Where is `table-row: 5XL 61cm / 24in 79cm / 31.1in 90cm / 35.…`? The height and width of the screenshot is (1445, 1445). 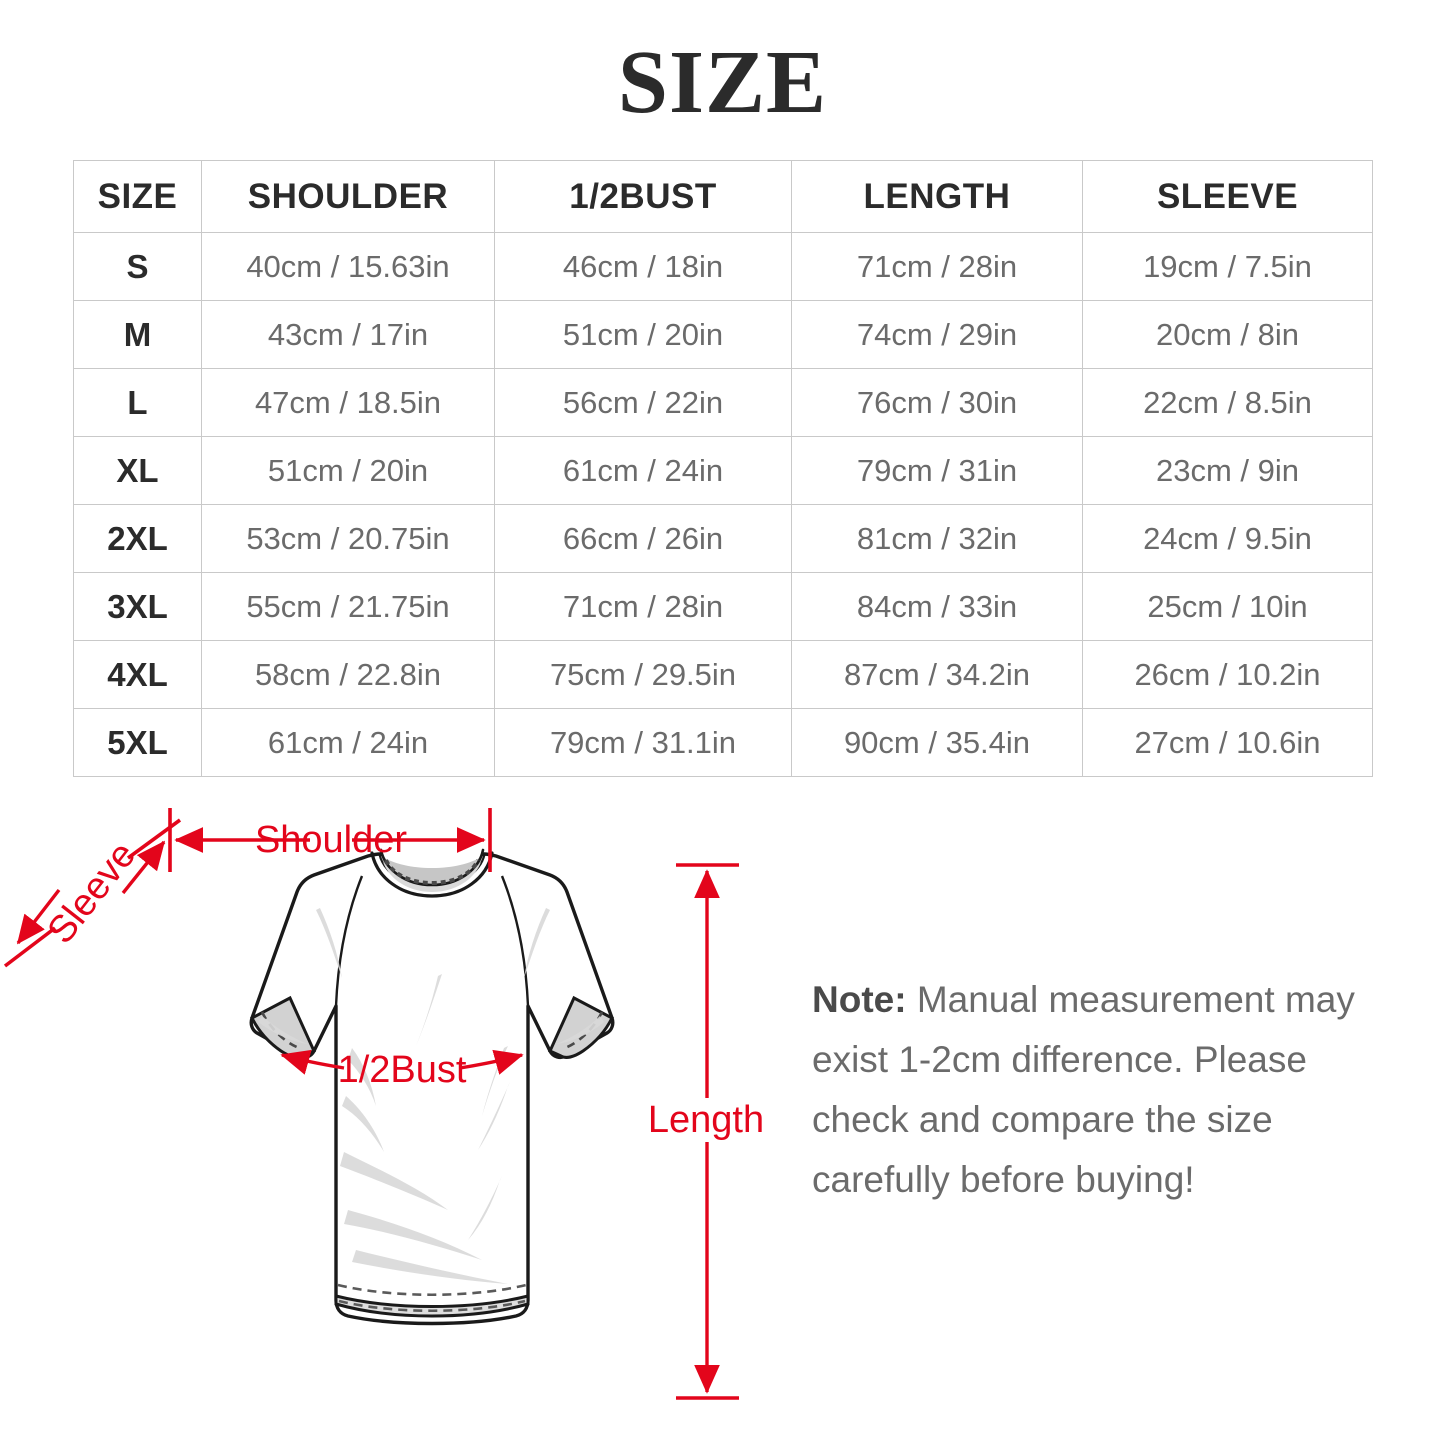 table-row: 5XL 61cm / 24in 79cm / 31.1in 90cm / 35.… is located at coordinates (723, 742).